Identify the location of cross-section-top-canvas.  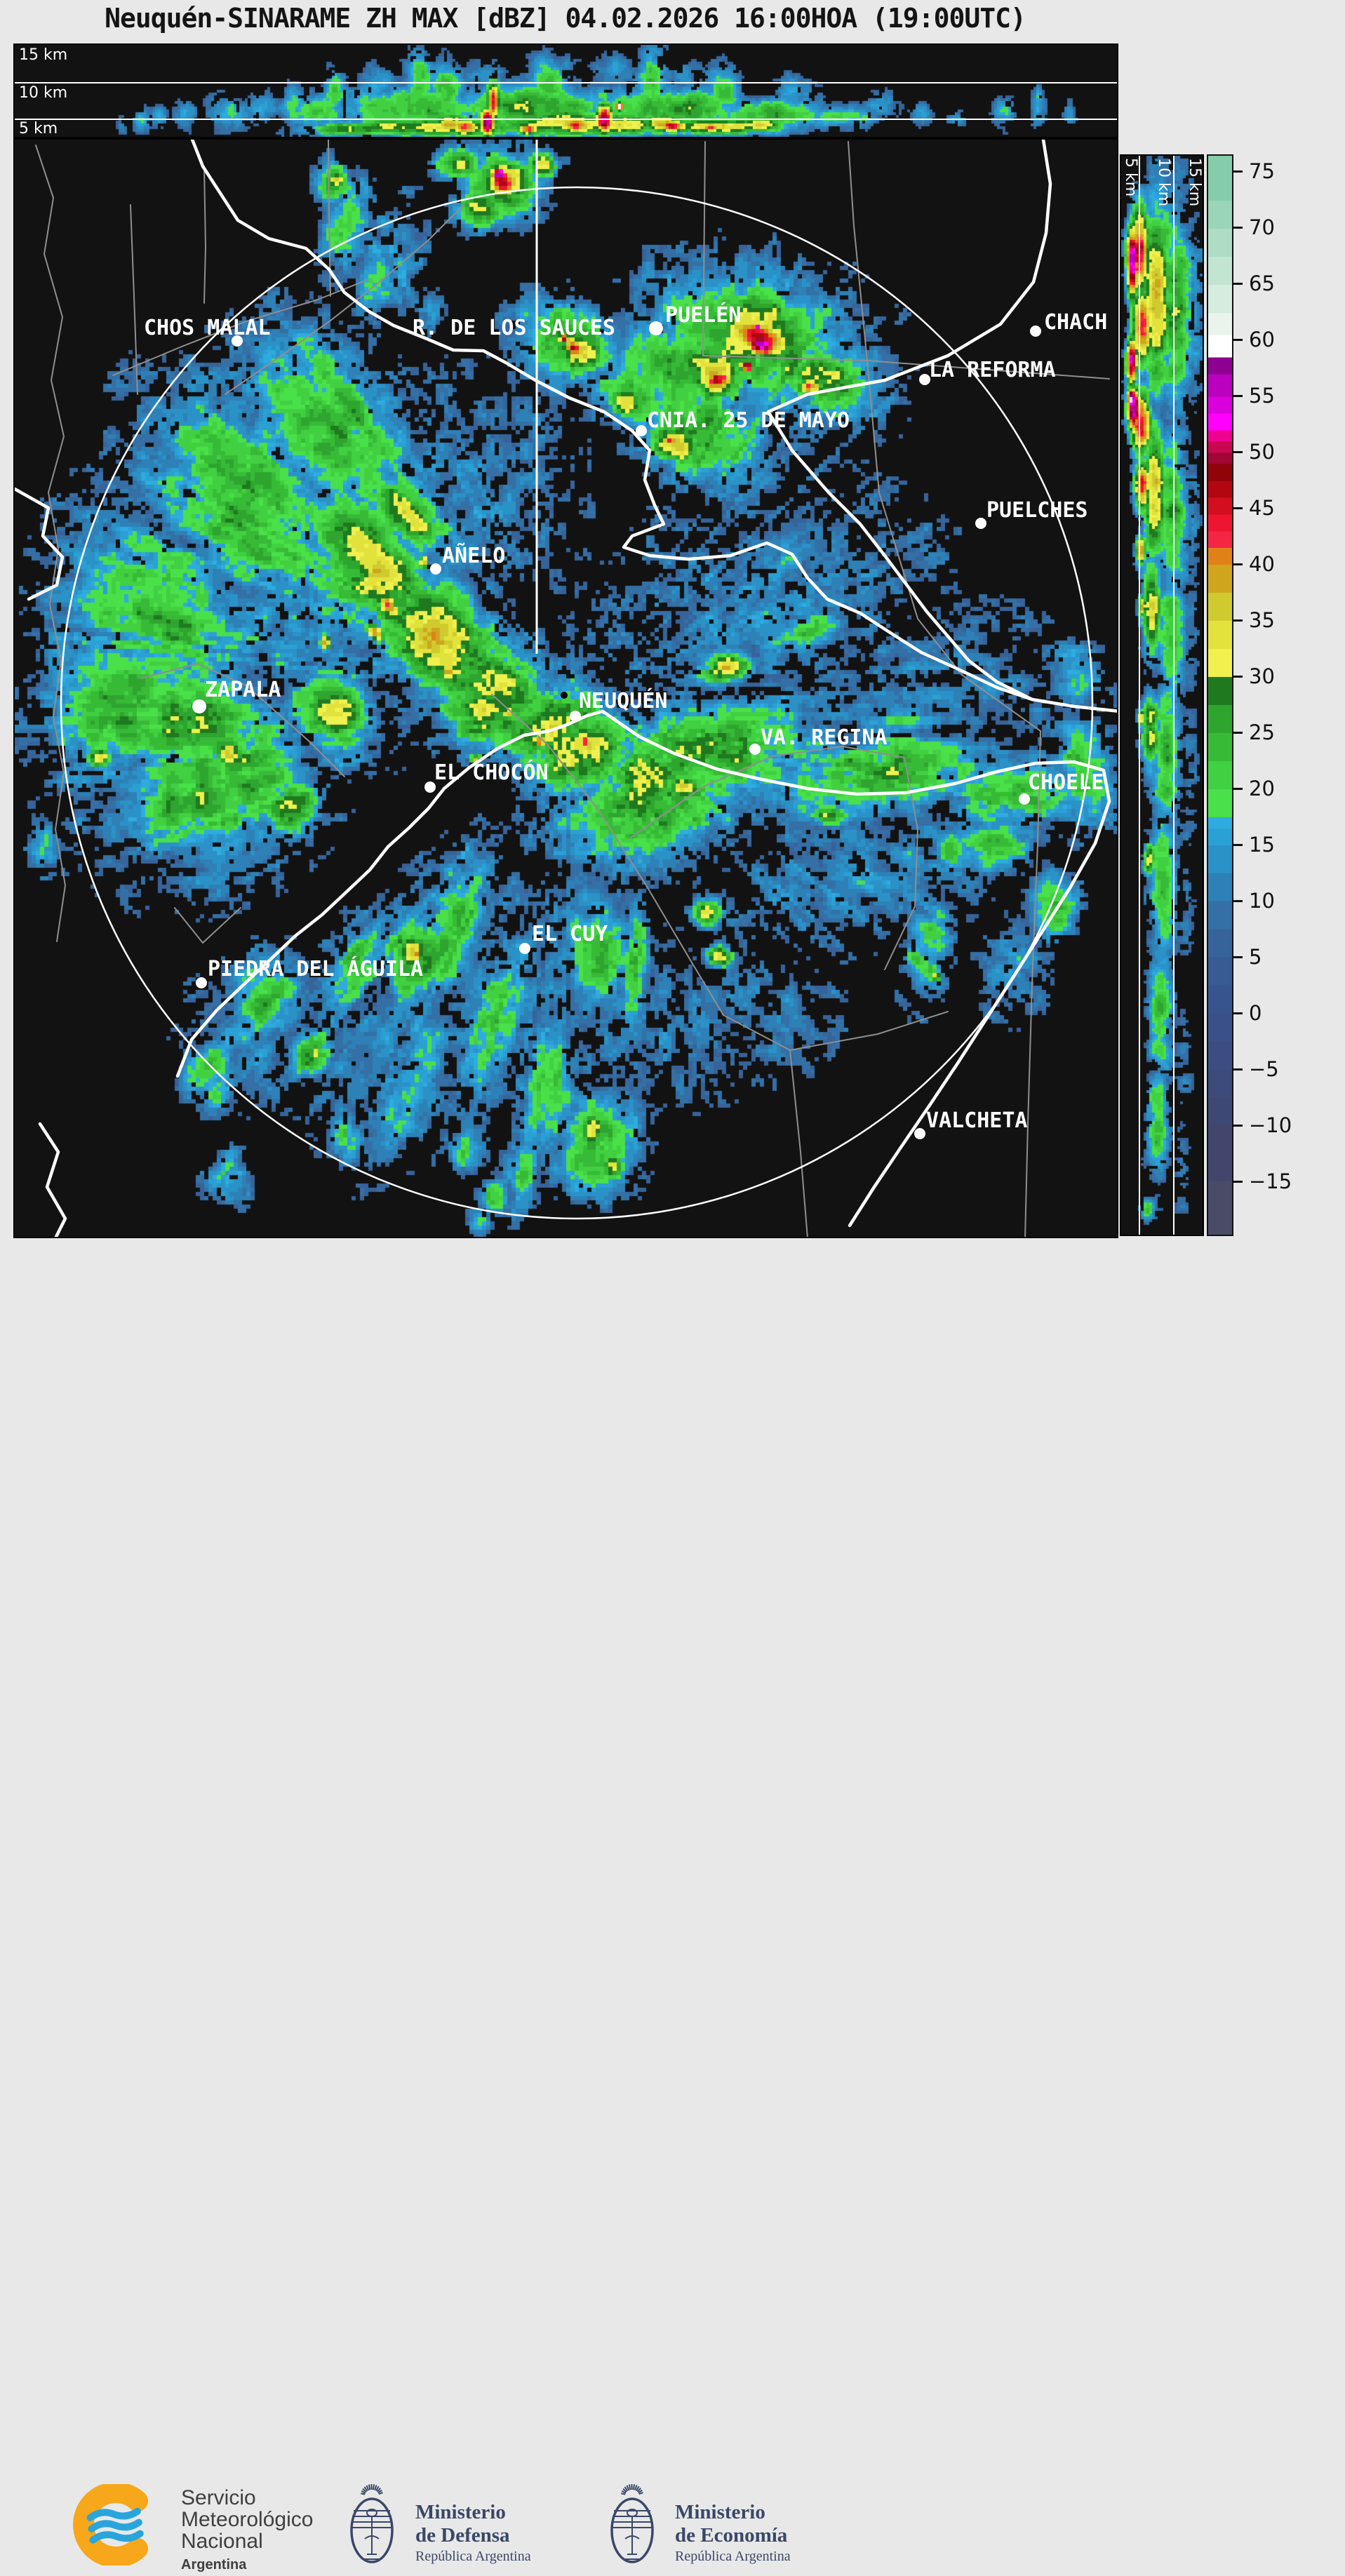
(566, 91).